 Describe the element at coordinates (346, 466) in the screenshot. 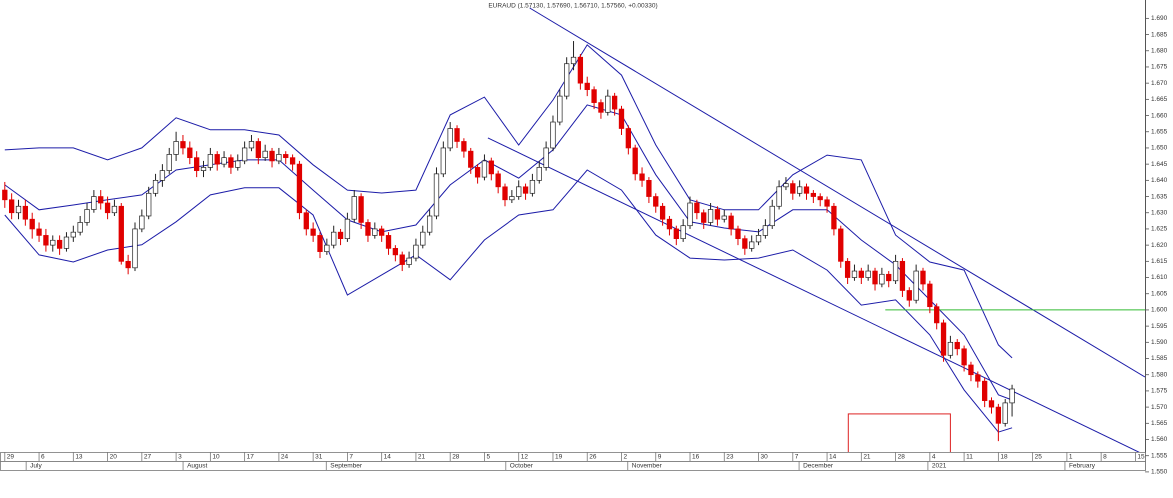

I see `month-label: September` at that location.